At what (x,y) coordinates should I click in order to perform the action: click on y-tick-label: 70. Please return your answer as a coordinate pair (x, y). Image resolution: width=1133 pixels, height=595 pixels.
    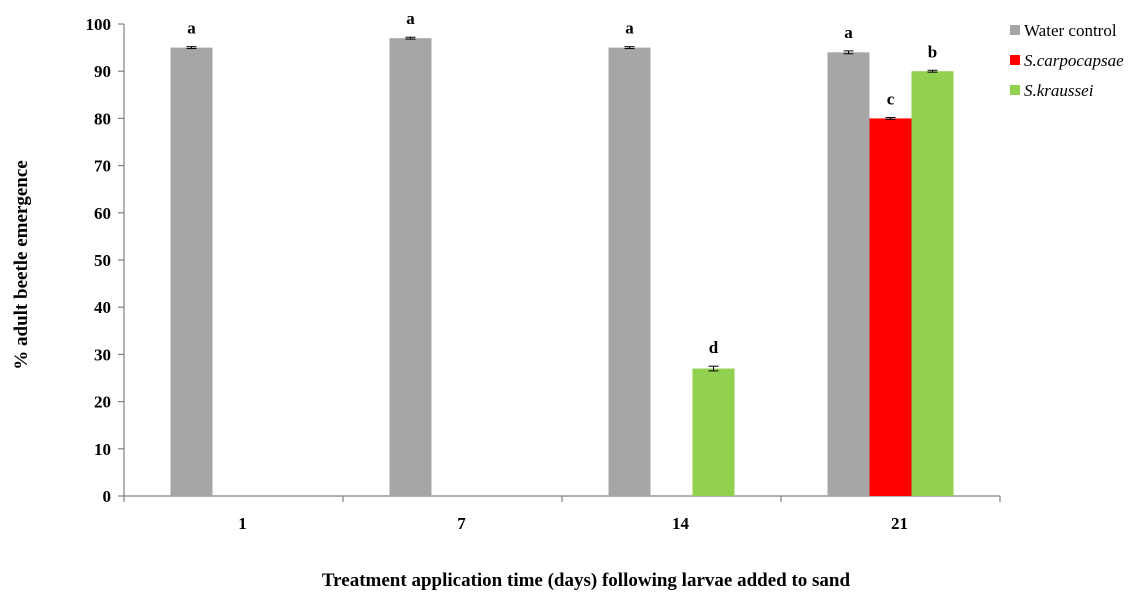
    Looking at the image, I should click on (102, 166).